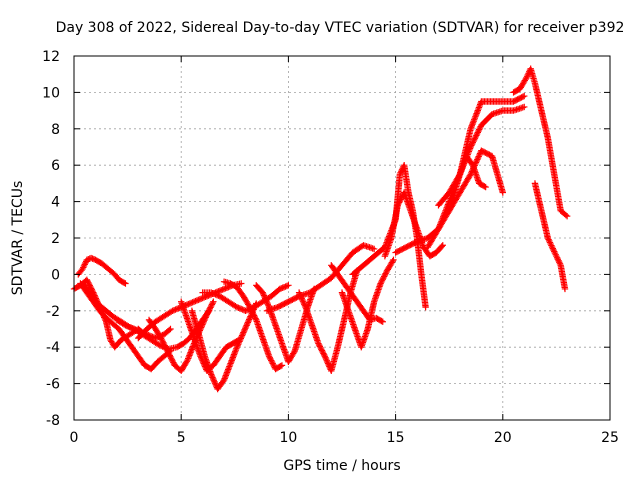 The width and height of the screenshot is (640, 480). Describe the element at coordinates (55, 275) in the screenshot. I see `y-tick-label: 0` at that location.